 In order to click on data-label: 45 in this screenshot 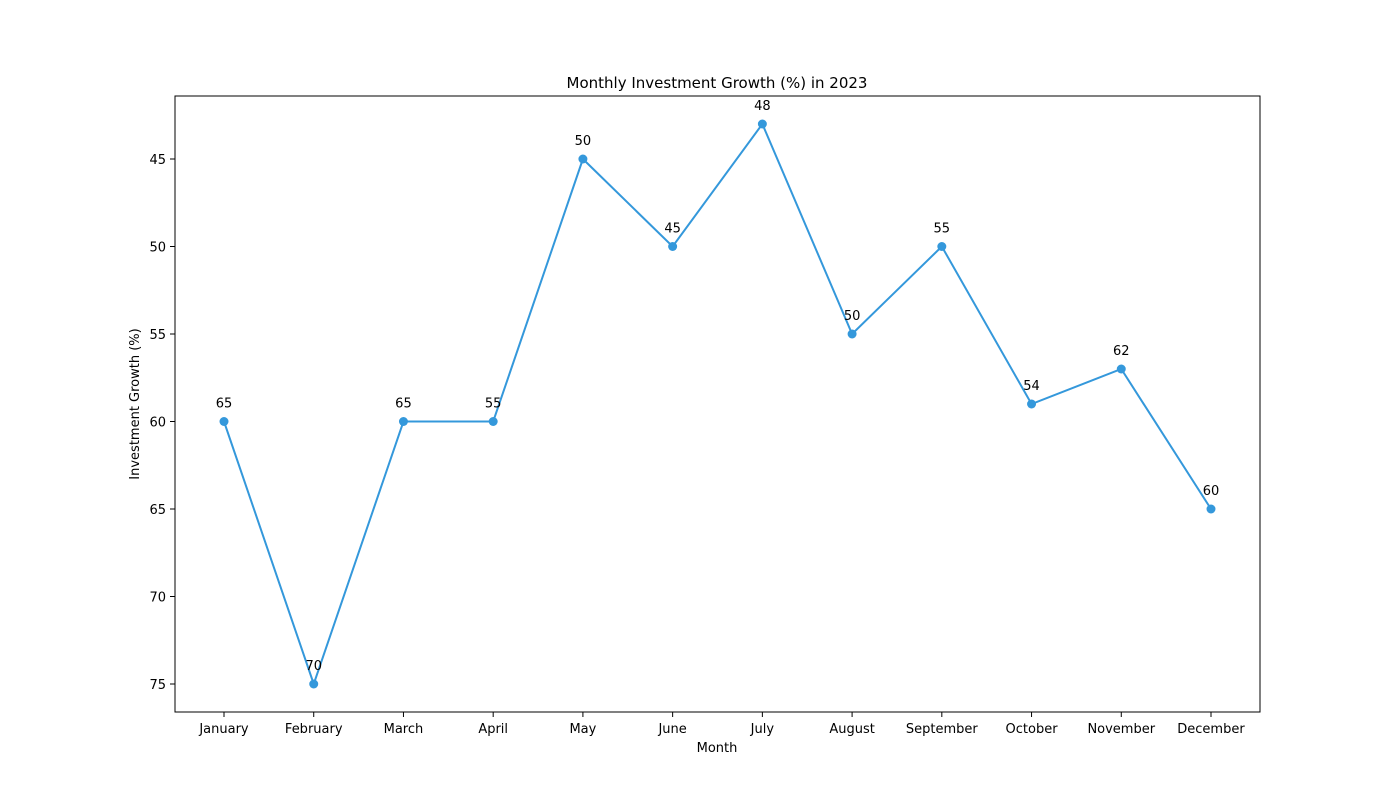, I will do `click(672, 229)`.